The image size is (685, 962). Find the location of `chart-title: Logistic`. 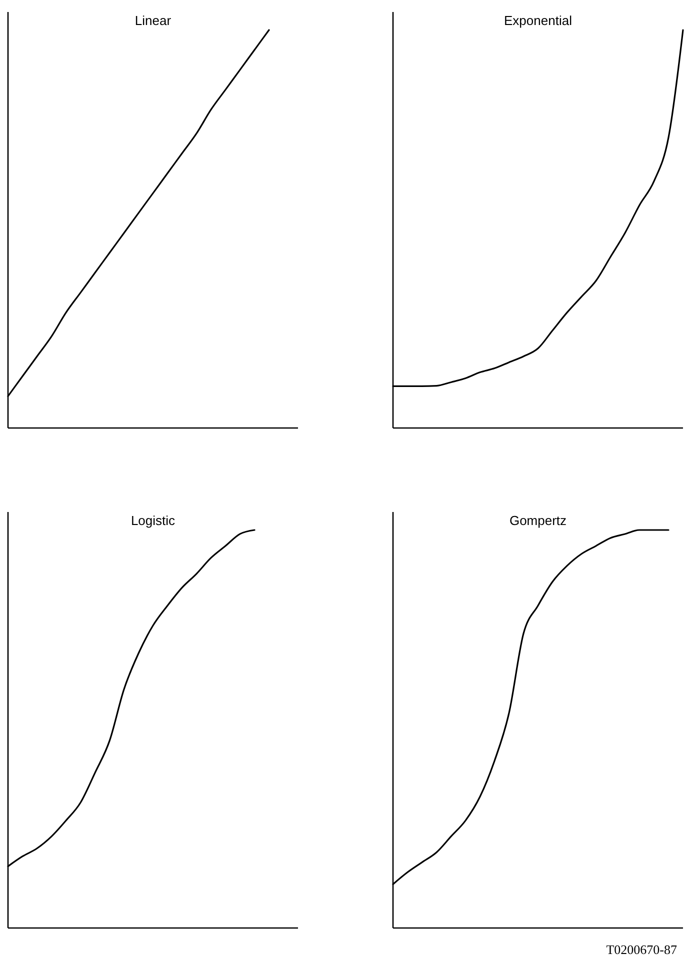

chart-title: Logistic is located at coordinates (153, 520).